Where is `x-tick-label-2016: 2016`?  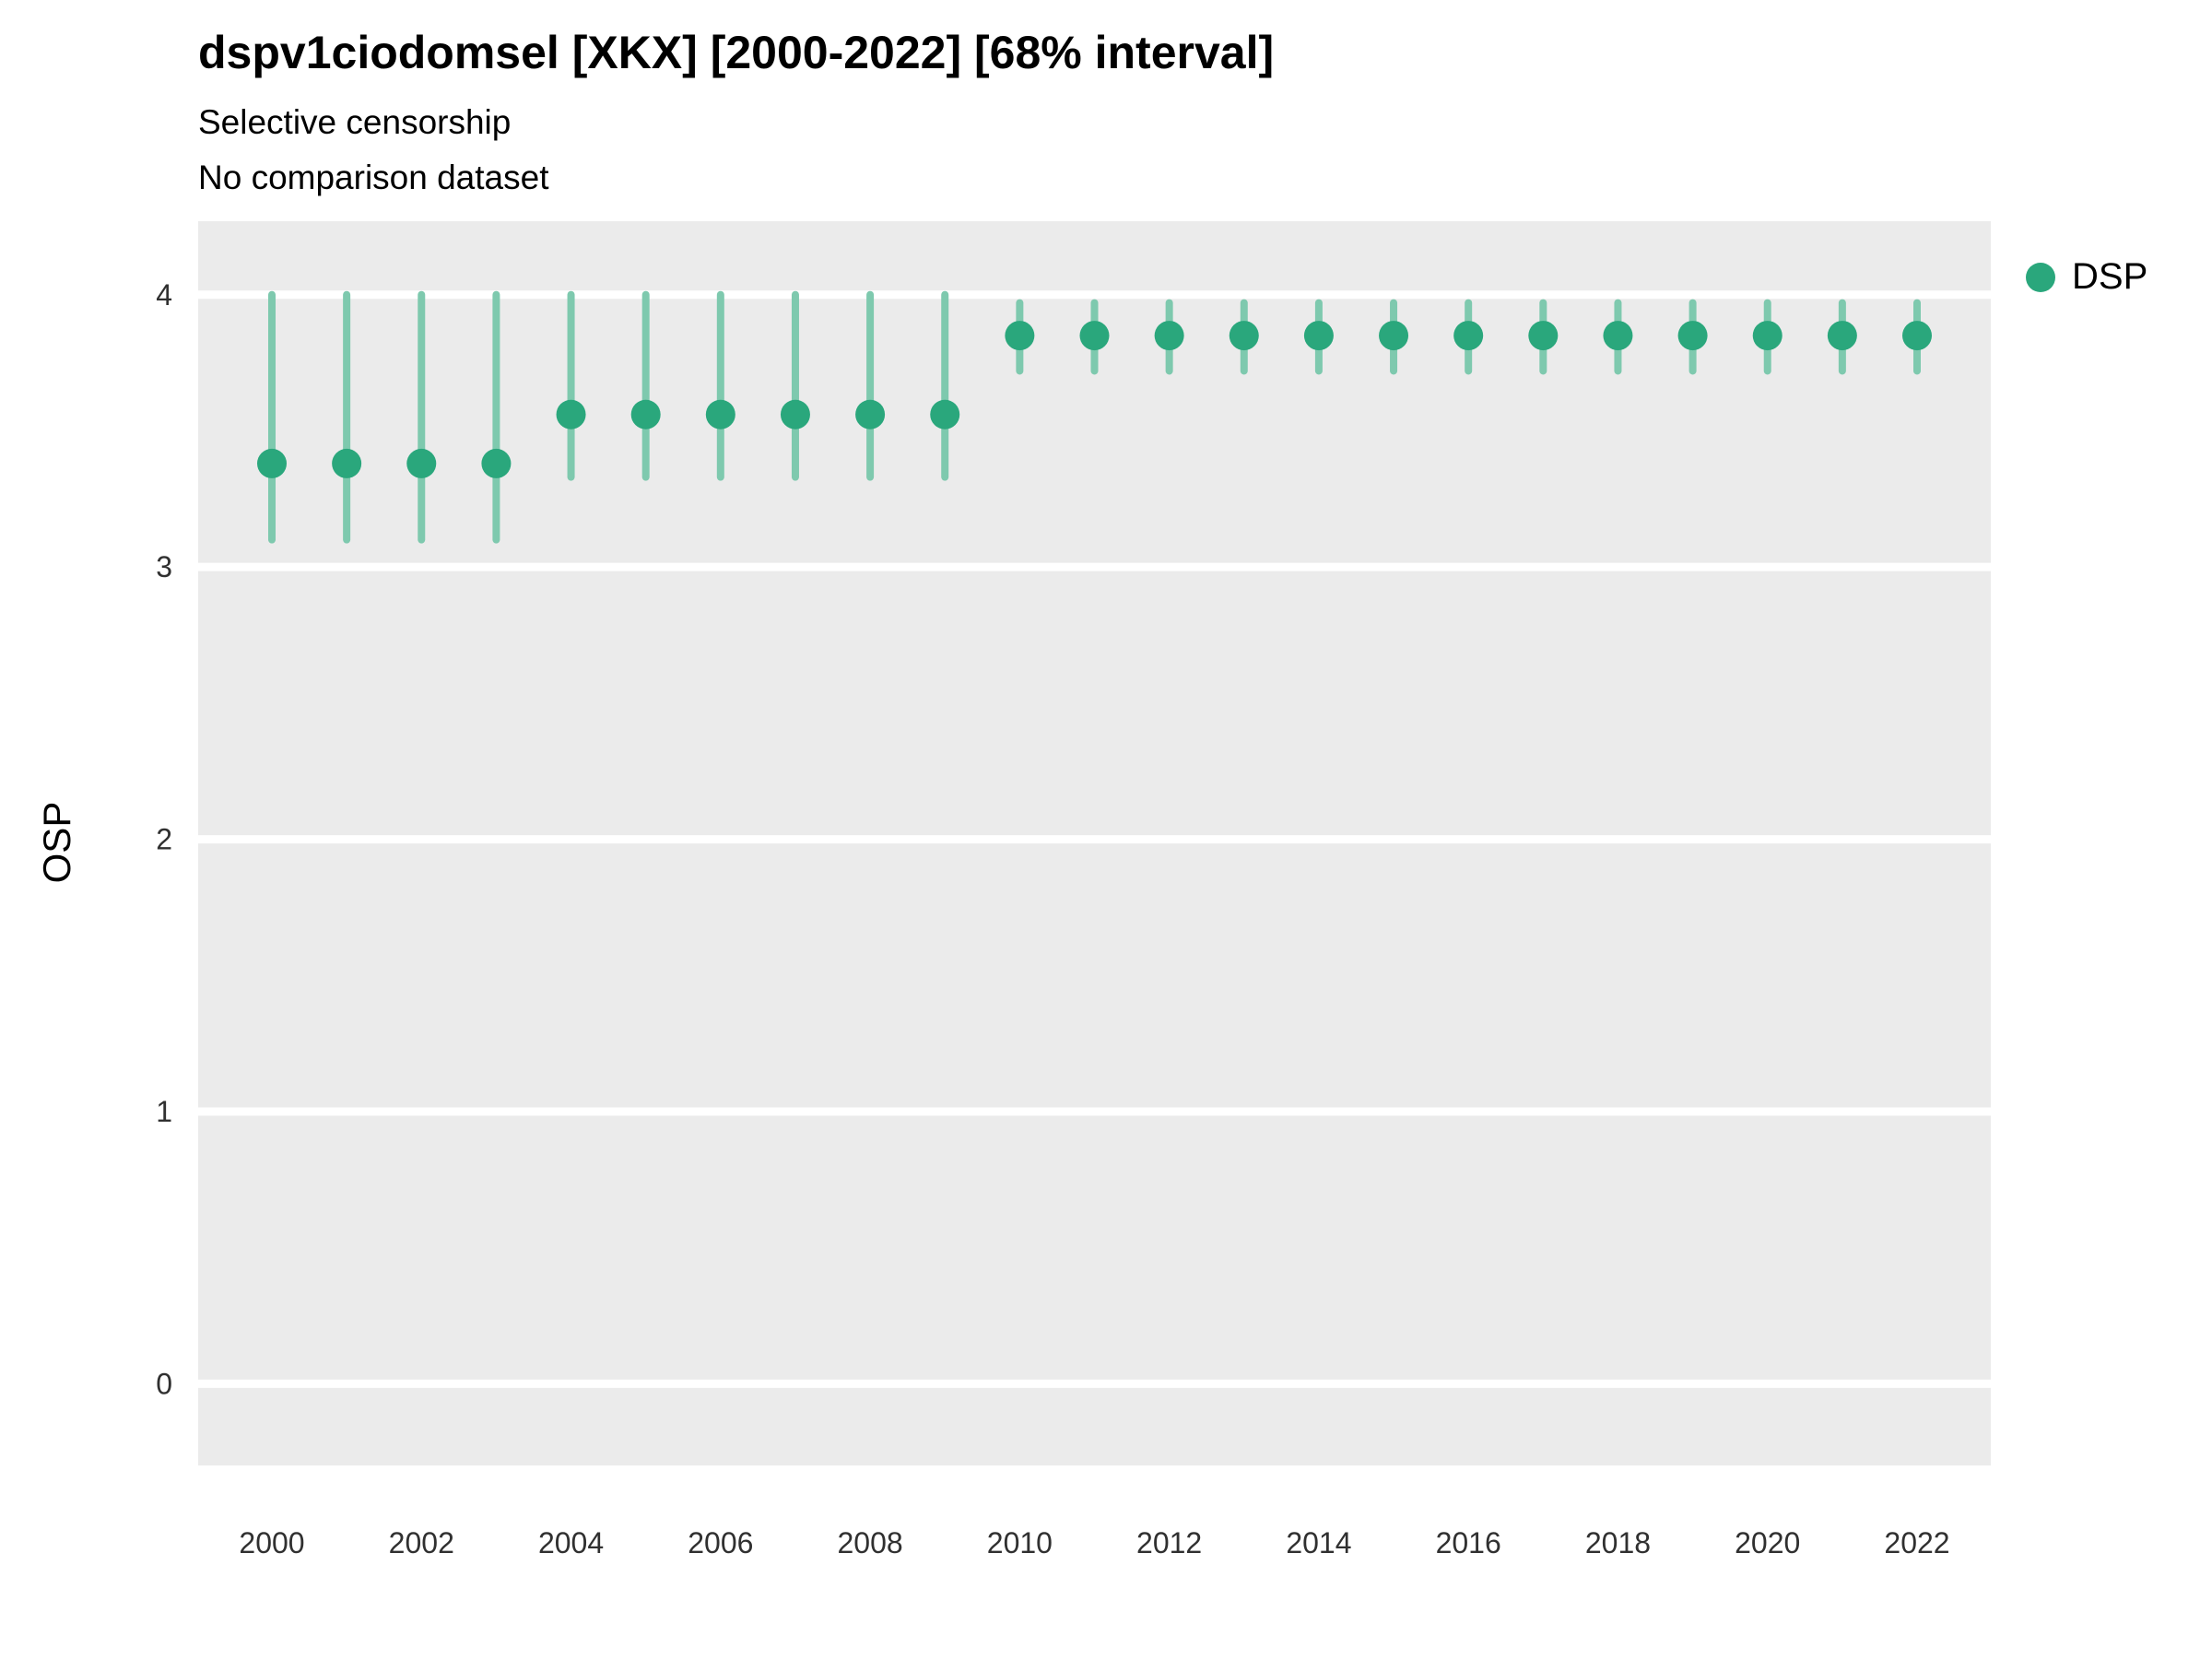 x-tick-label-2016: 2016 is located at coordinates (1468, 1542).